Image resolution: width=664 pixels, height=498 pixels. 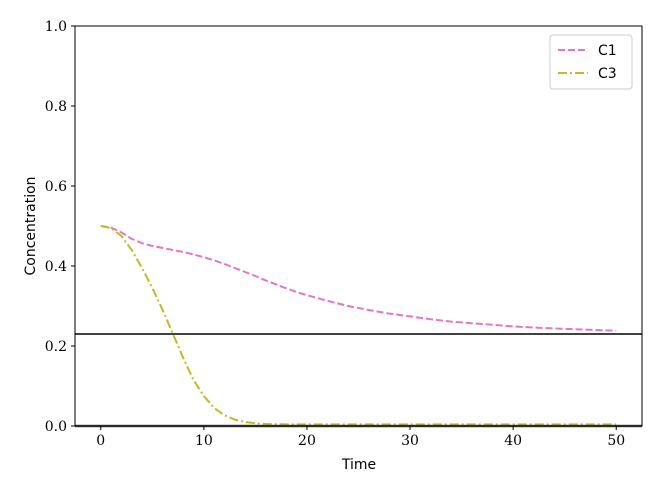 I want to click on y-tick-label: 0.2, so click(x=56, y=347).